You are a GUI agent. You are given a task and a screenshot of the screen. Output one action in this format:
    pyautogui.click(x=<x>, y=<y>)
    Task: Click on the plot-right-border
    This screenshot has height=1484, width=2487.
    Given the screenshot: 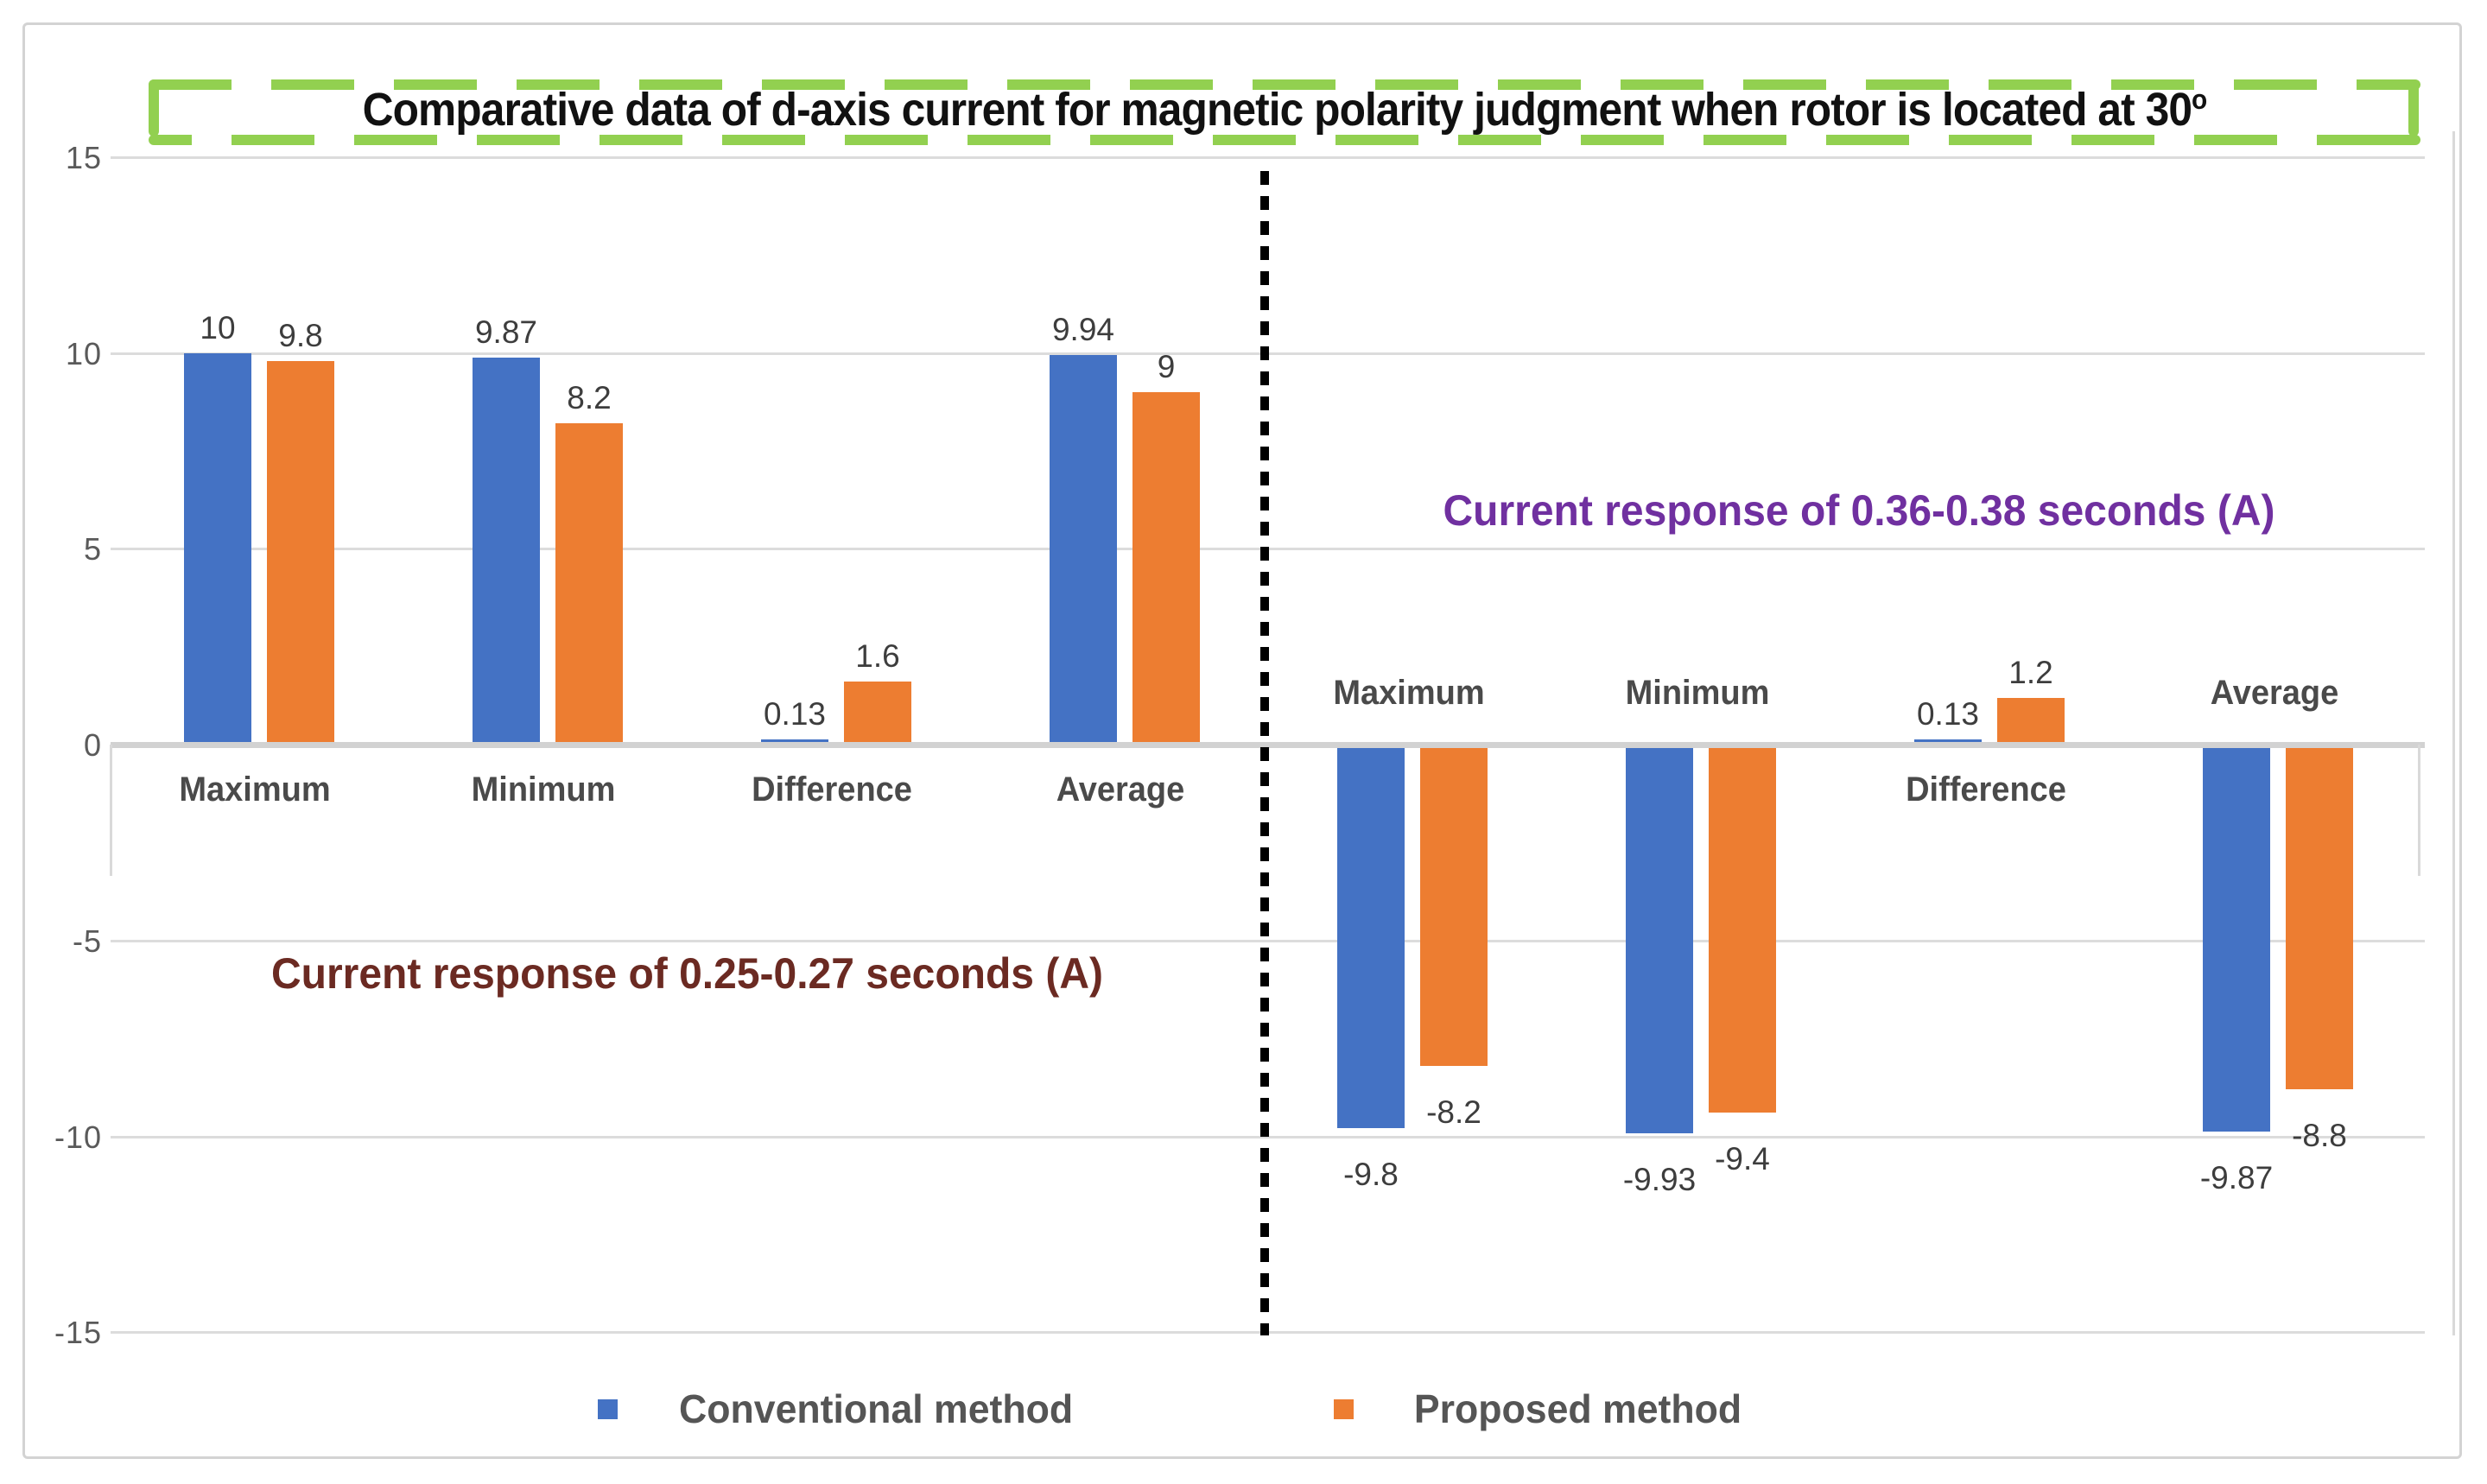 What is the action you would take?
    pyautogui.click(x=2453, y=733)
    